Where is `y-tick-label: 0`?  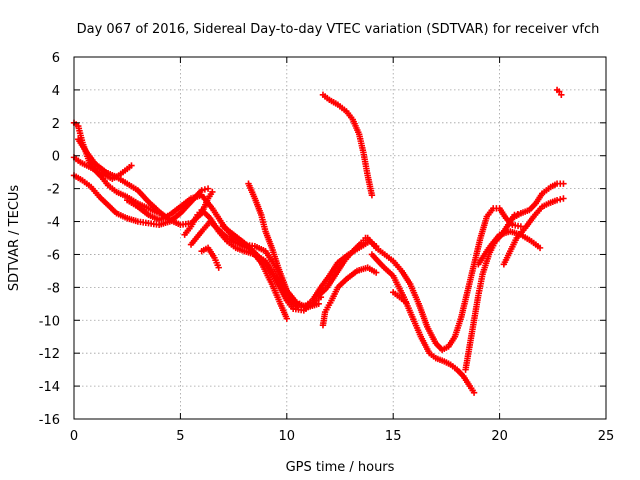
y-tick-label: 0 is located at coordinates (56, 157).